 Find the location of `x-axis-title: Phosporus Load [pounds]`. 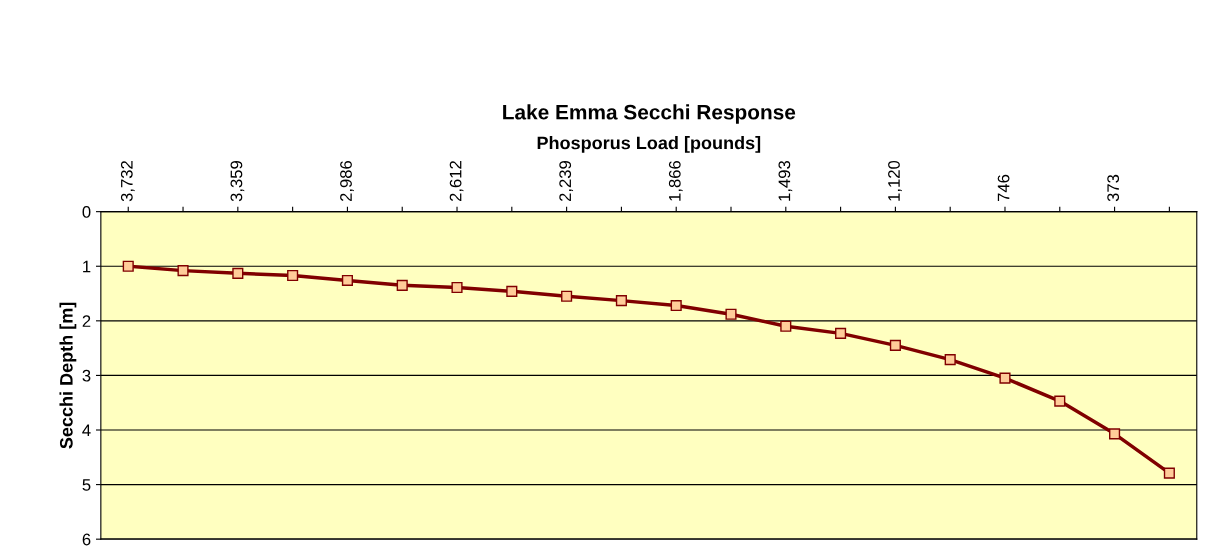

x-axis-title: Phosporus Load [pounds] is located at coordinates (649, 144).